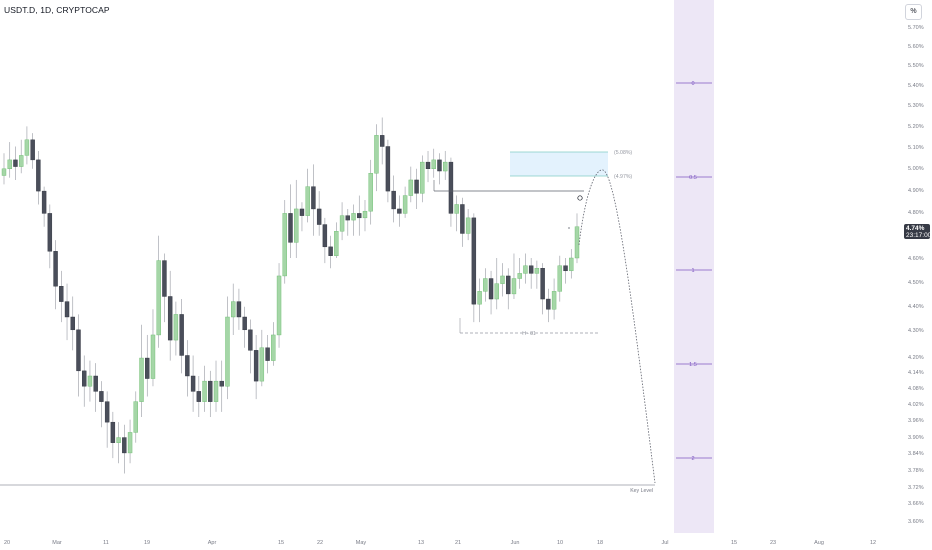 This screenshot has height=550, width=932. I want to click on fib-level-label: 0.5, so click(693, 178).